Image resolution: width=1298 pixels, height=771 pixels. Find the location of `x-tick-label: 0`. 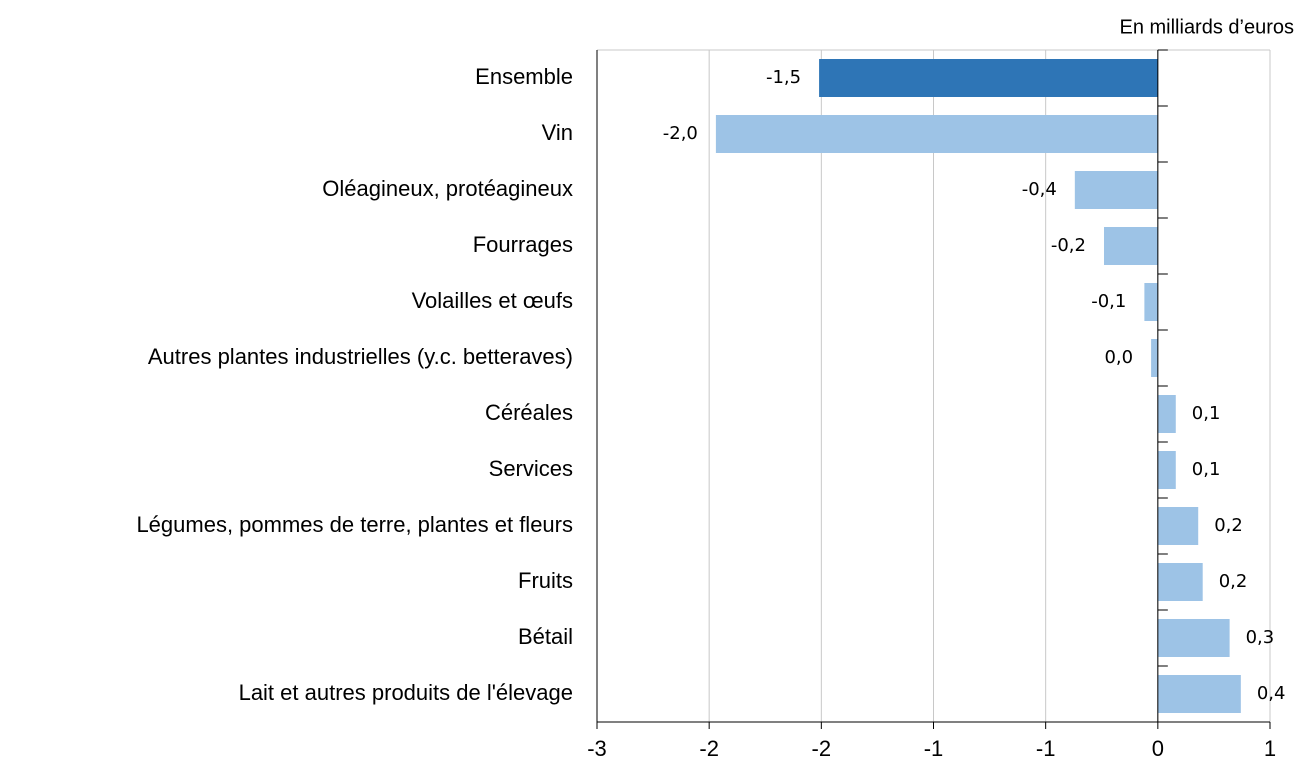

x-tick-label: 0 is located at coordinates (1158, 748).